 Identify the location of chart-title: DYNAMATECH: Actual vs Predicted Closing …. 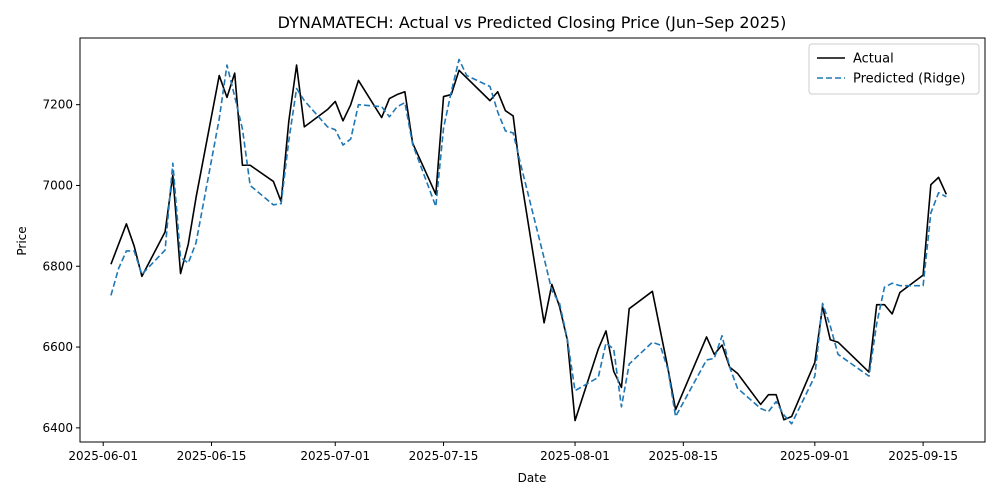
(532, 22).